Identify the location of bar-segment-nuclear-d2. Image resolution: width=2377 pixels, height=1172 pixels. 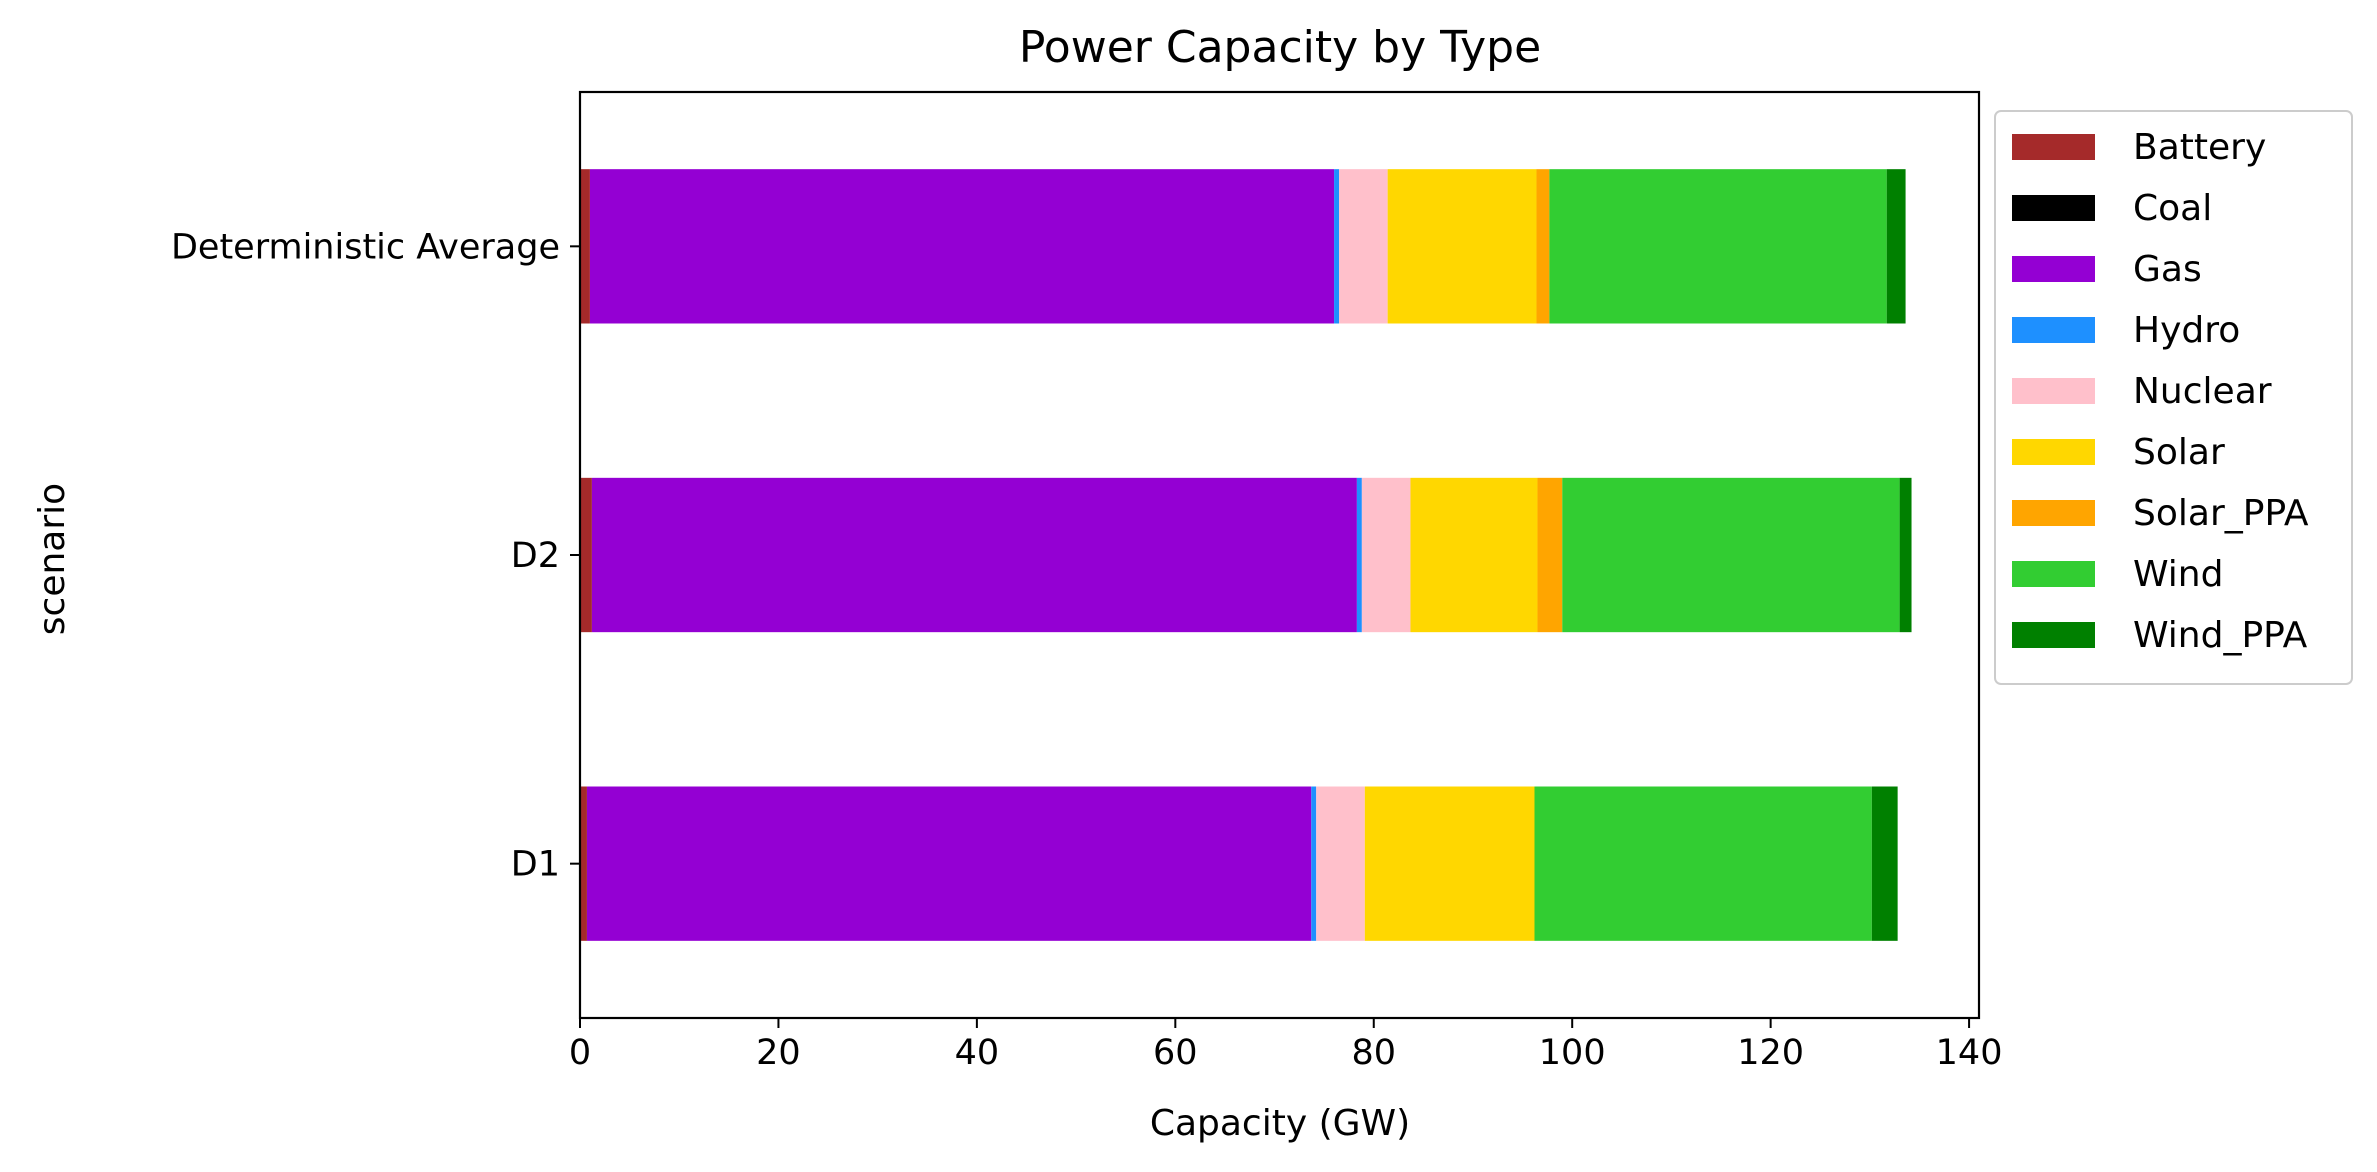
(1386, 555).